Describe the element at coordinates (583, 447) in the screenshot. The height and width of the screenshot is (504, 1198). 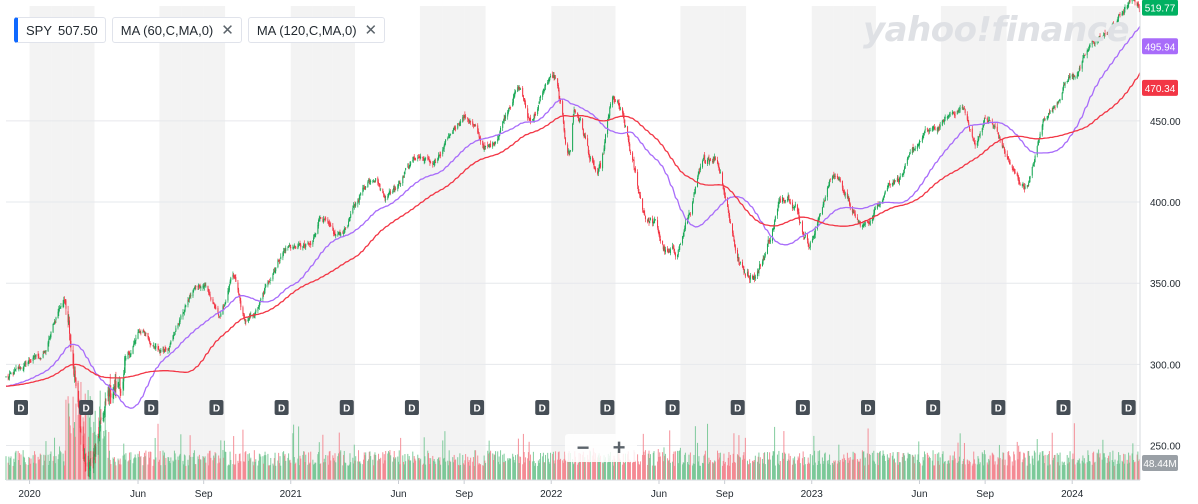
I see `zoom-out-button: −` at that location.